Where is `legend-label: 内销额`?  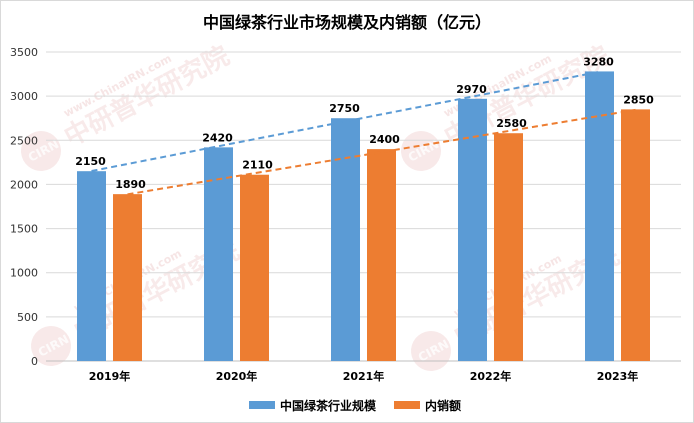
legend-label: 内销额 is located at coordinates (443, 405).